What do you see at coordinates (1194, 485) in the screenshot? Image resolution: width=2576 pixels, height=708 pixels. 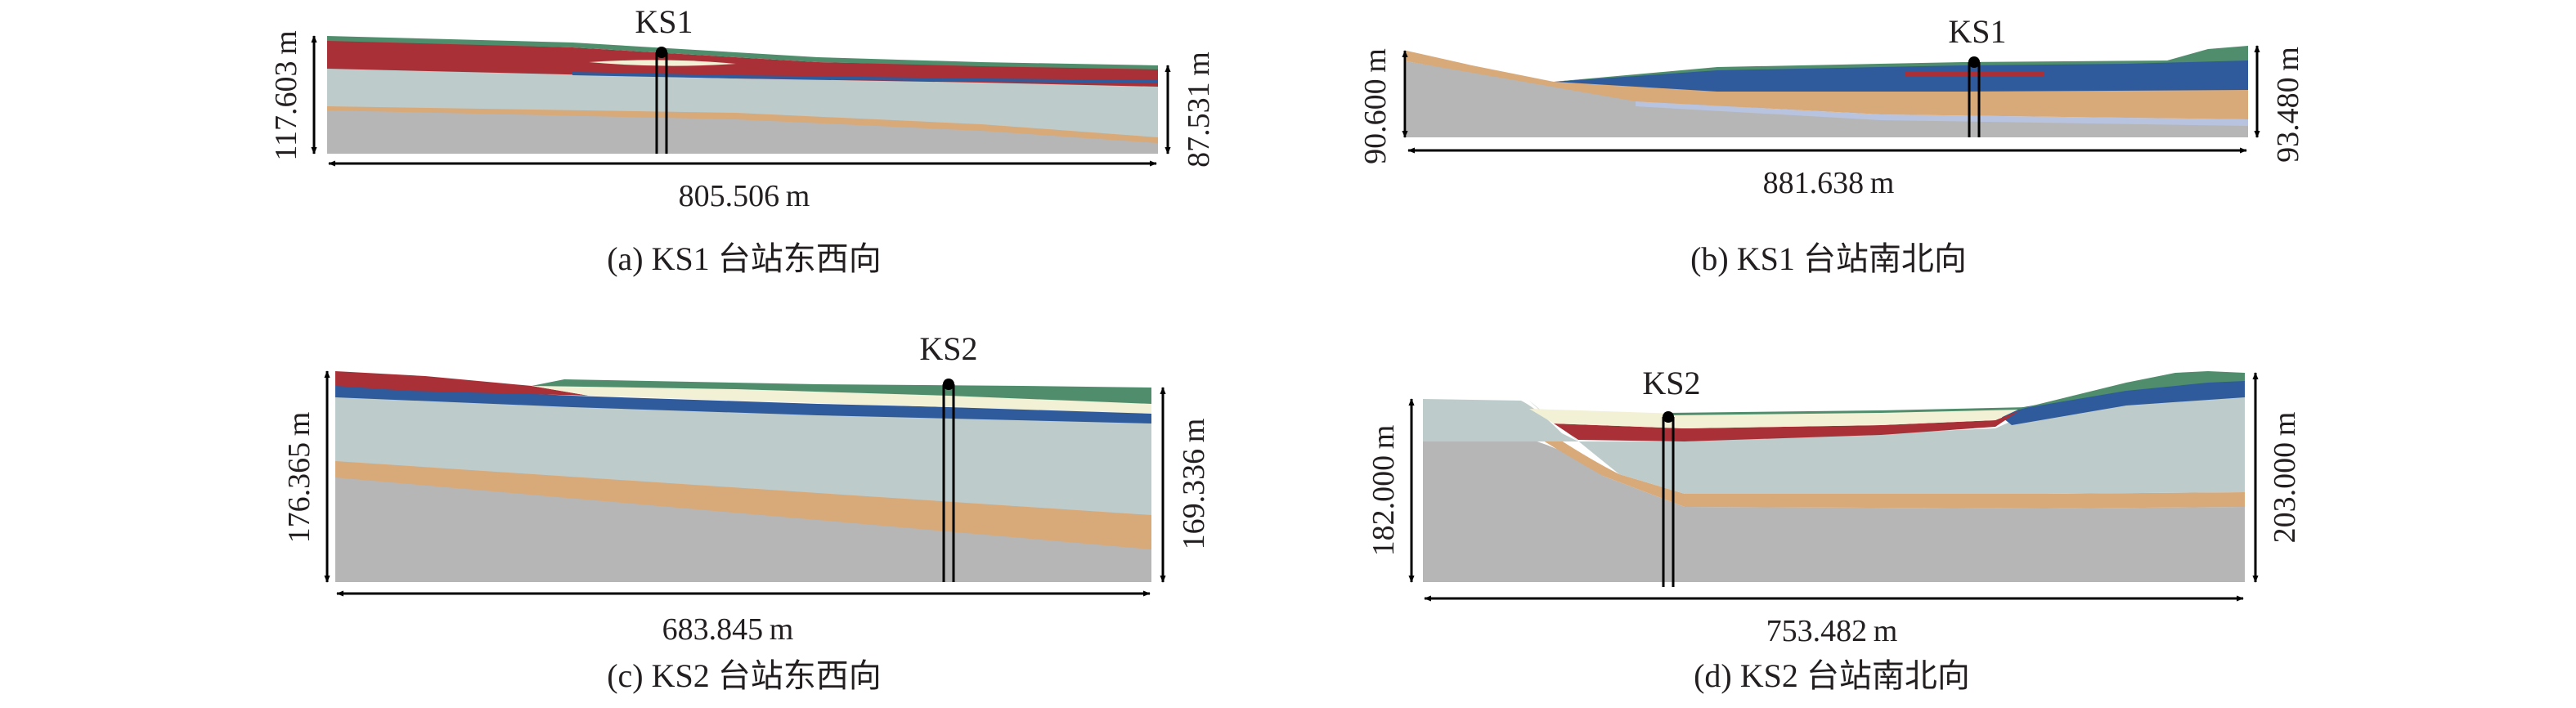 I see `right-height-label: 169.336 m` at bounding box center [1194, 485].